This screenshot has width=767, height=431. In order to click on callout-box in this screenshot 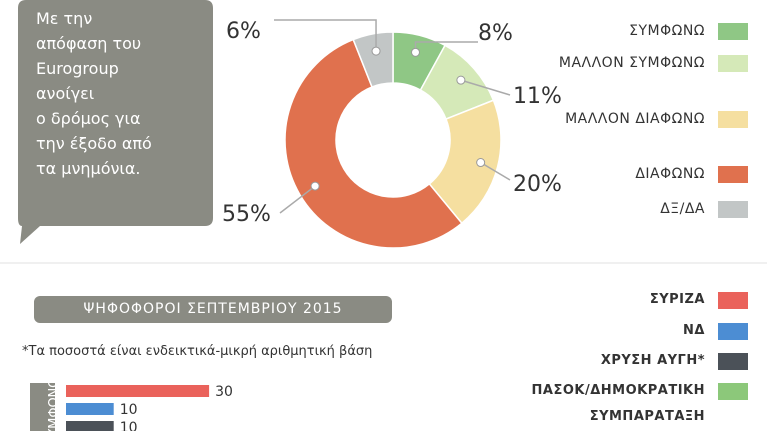, I will do `click(115, 122)`.